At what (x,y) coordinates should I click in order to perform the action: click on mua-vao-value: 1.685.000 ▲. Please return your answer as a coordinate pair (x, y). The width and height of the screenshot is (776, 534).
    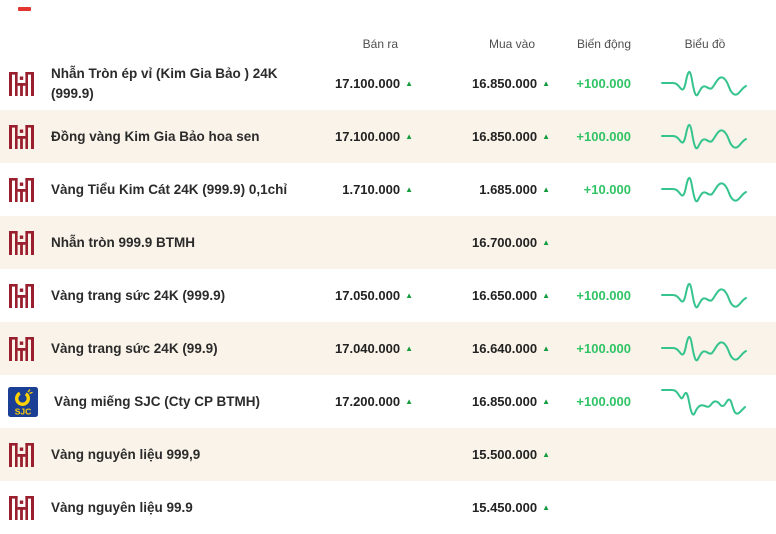
    Looking at the image, I should click on (514, 189).